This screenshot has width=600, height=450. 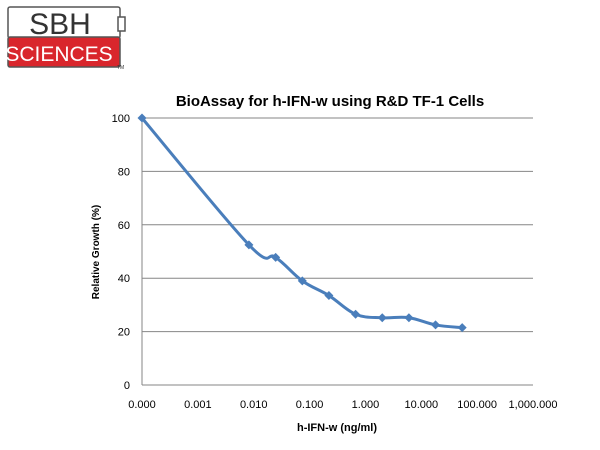 I want to click on y-tick-label: 40, so click(x=124, y=279).